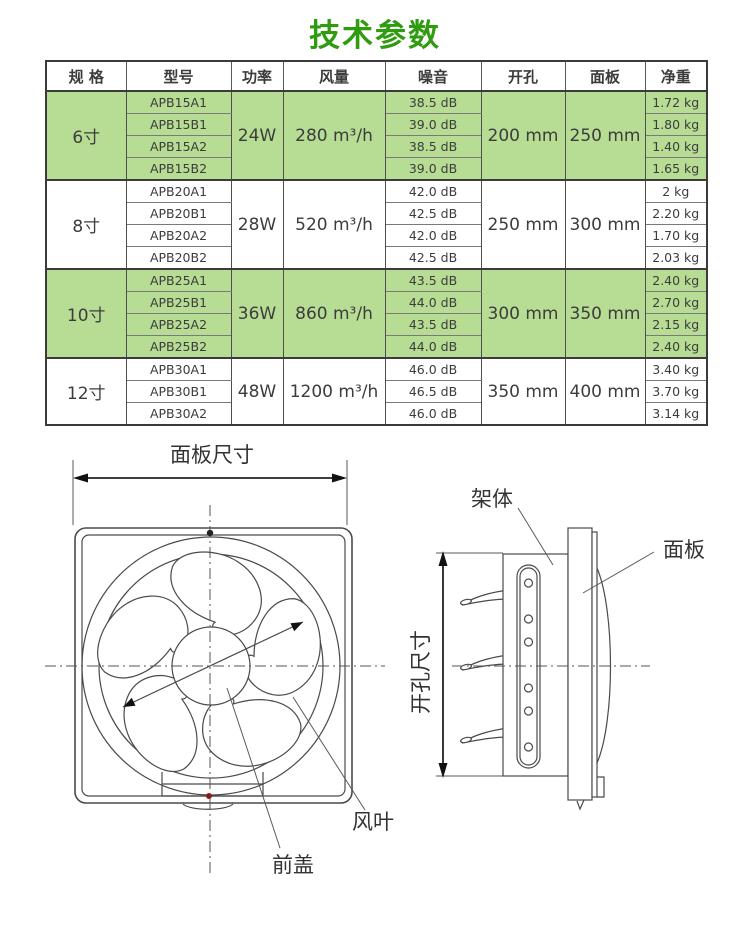  Describe the element at coordinates (257, 135) in the screenshot. I see `power-cell: 24W` at that location.